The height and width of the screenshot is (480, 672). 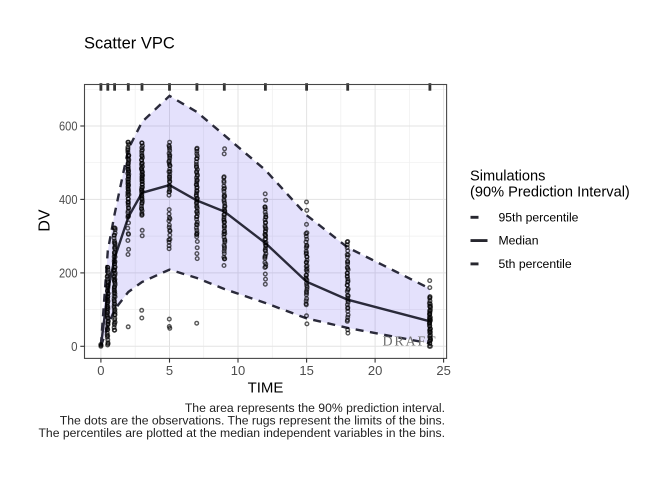 I want to click on svg-text: 200, so click(x=68, y=273).